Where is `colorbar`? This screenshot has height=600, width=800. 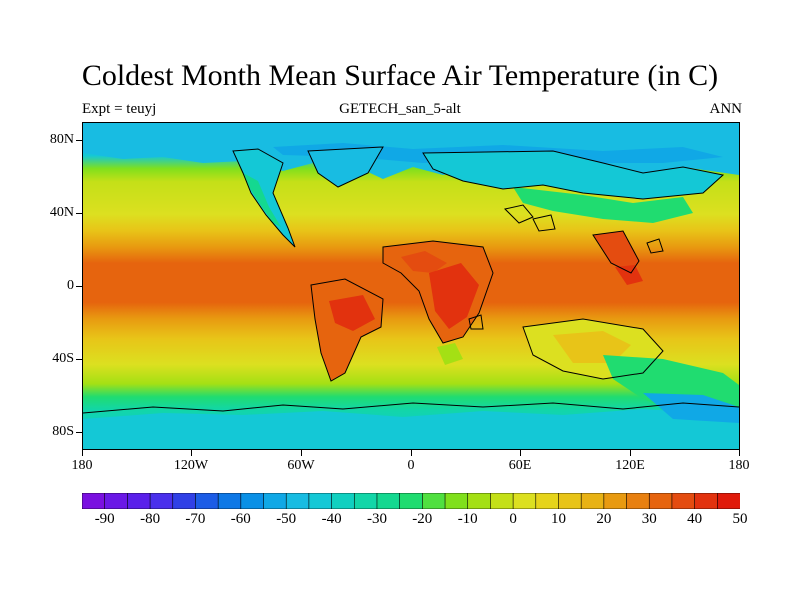
colorbar is located at coordinates (411, 501).